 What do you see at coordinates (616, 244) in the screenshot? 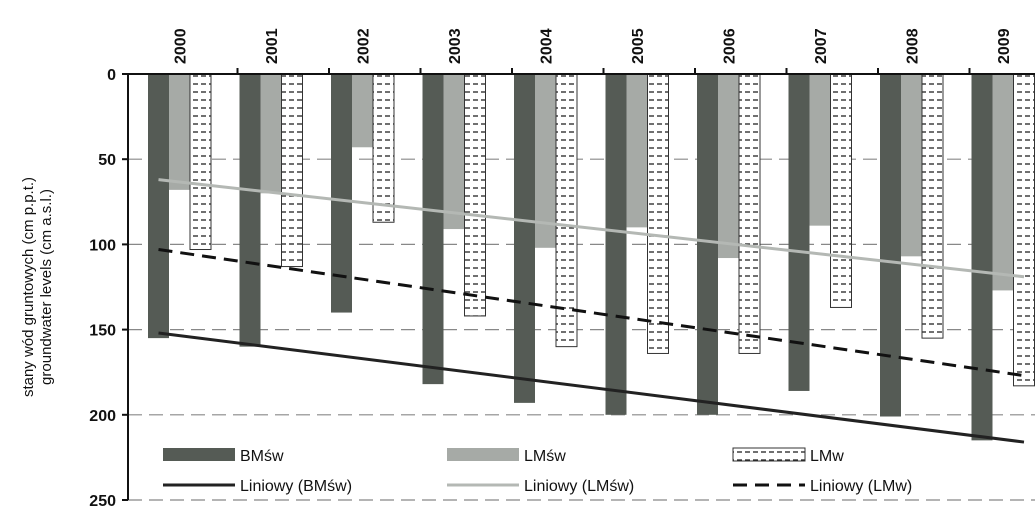
I see `bar-BMśw-2005` at bounding box center [616, 244].